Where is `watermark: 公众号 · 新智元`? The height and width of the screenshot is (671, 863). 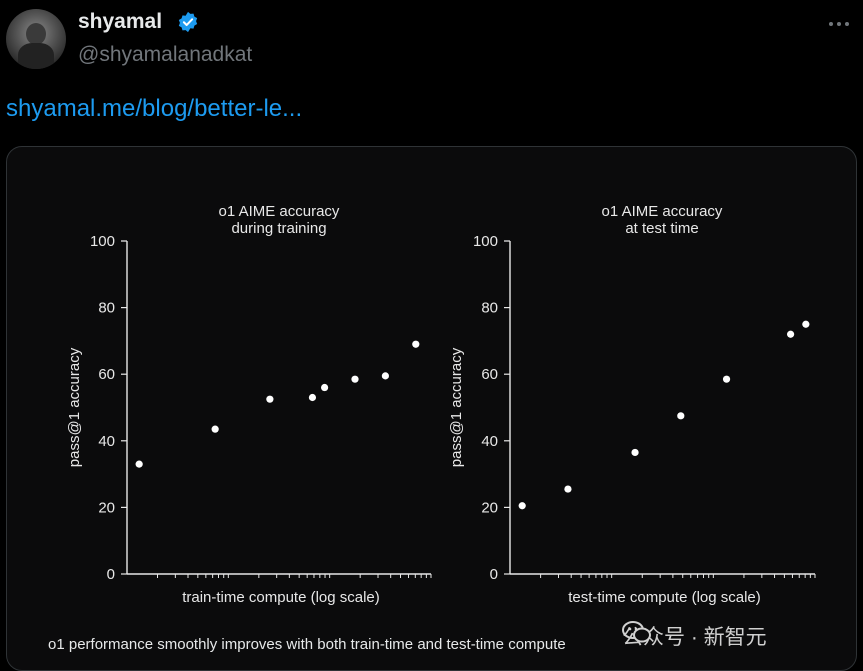 watermark: 公众号 · 新智元 is located at coordinates (694, 636).